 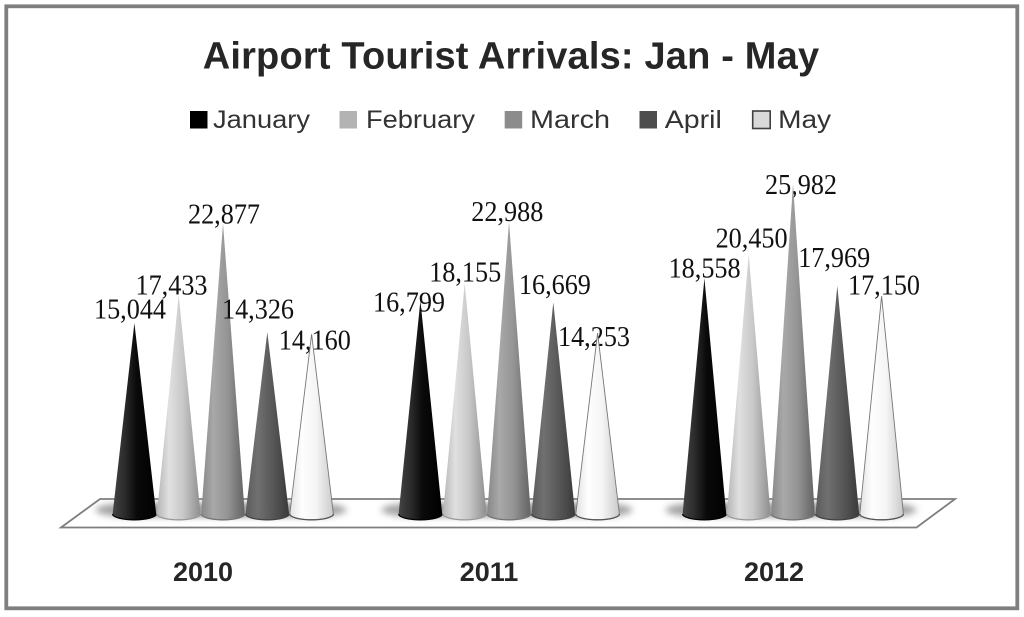 I want to click on svg-text: 2011, so click(x=489, y=572).